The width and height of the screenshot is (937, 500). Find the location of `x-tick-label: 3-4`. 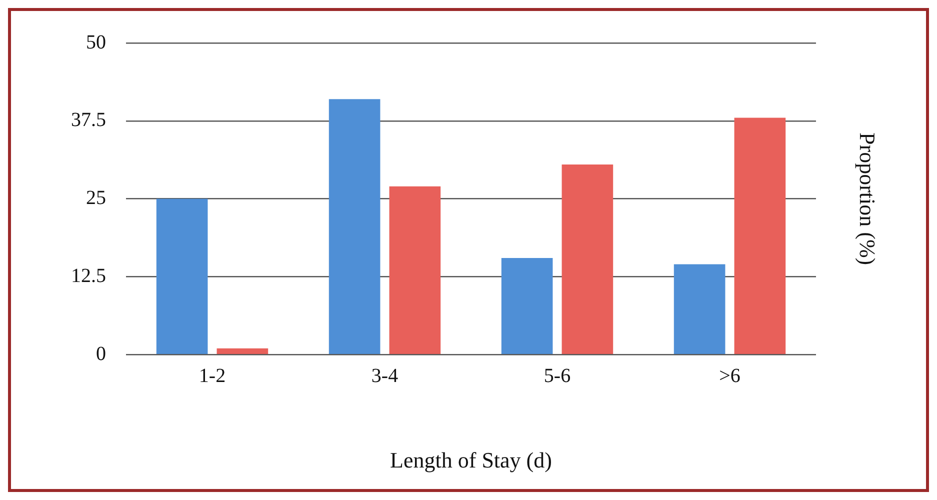

x-tick-label: 3-4 is located at coordinates (384, 375).